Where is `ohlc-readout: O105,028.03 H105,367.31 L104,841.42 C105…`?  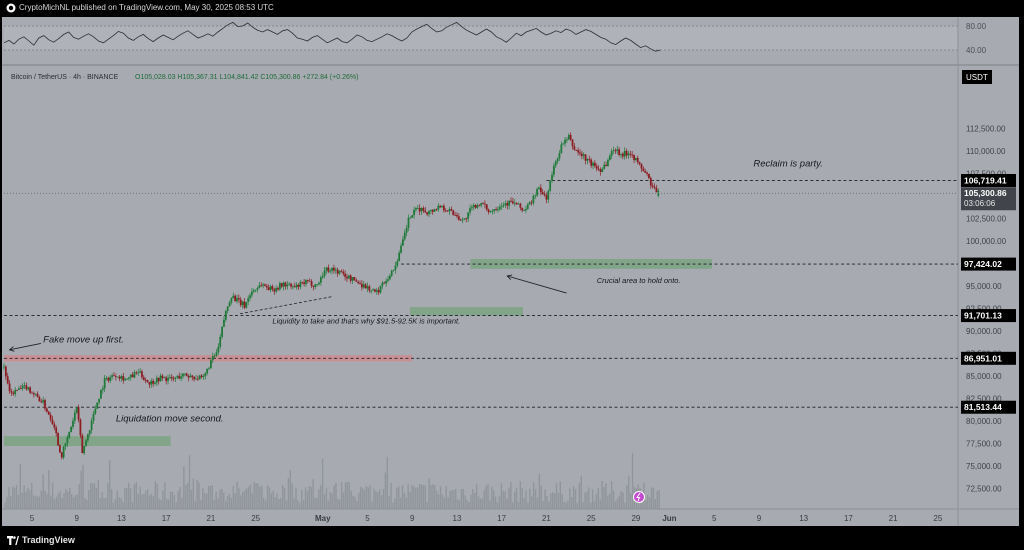
ohlc-readout: O105,028.03 H105,367.31 L104,841.42 C105… is located at coordinates (246, 77).